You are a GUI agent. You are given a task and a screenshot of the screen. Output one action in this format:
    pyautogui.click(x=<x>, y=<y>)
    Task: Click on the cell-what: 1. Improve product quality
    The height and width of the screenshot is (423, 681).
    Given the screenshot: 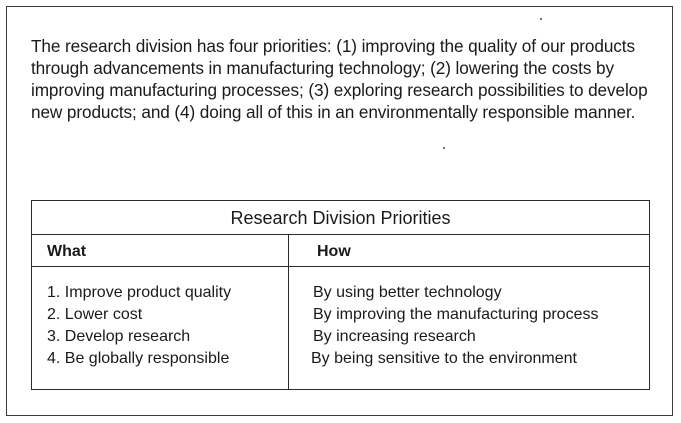 What is the action you would take?
    pyautogui.click(x=139, y=292)
    